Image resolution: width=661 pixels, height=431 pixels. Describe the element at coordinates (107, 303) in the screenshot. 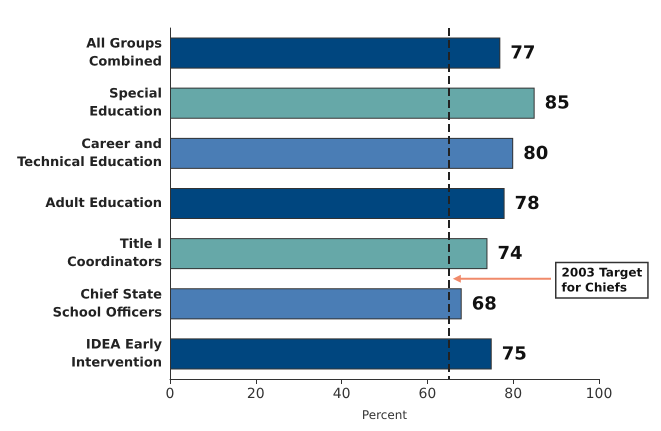

I see `y-tick-label: Chief State School Officers` at that location.